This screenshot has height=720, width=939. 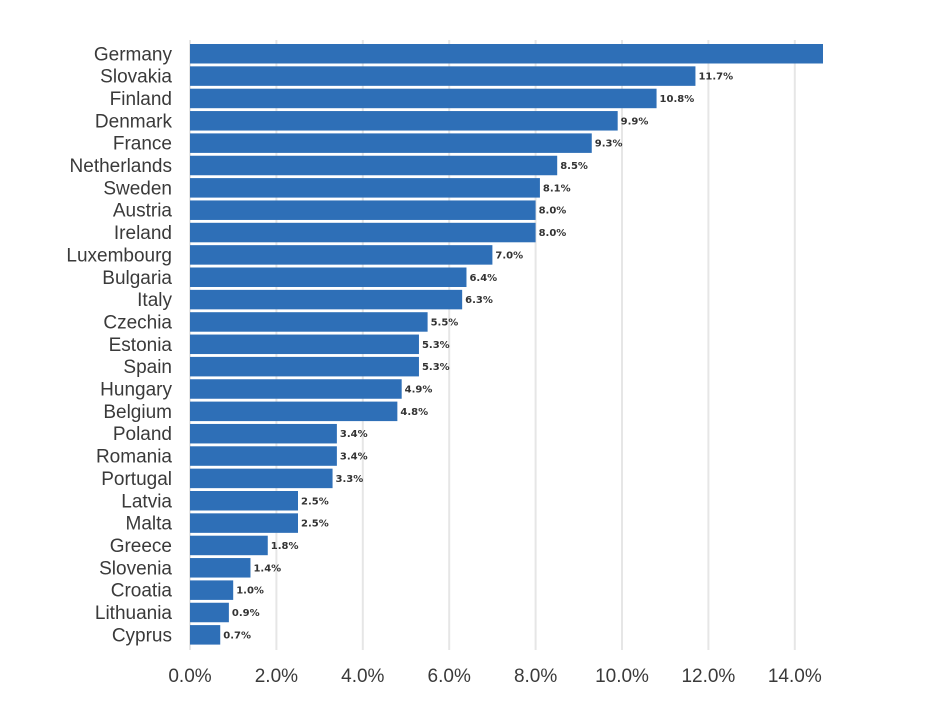 I want to click on category-label: Luxembourg, so click(x=119, y=255).